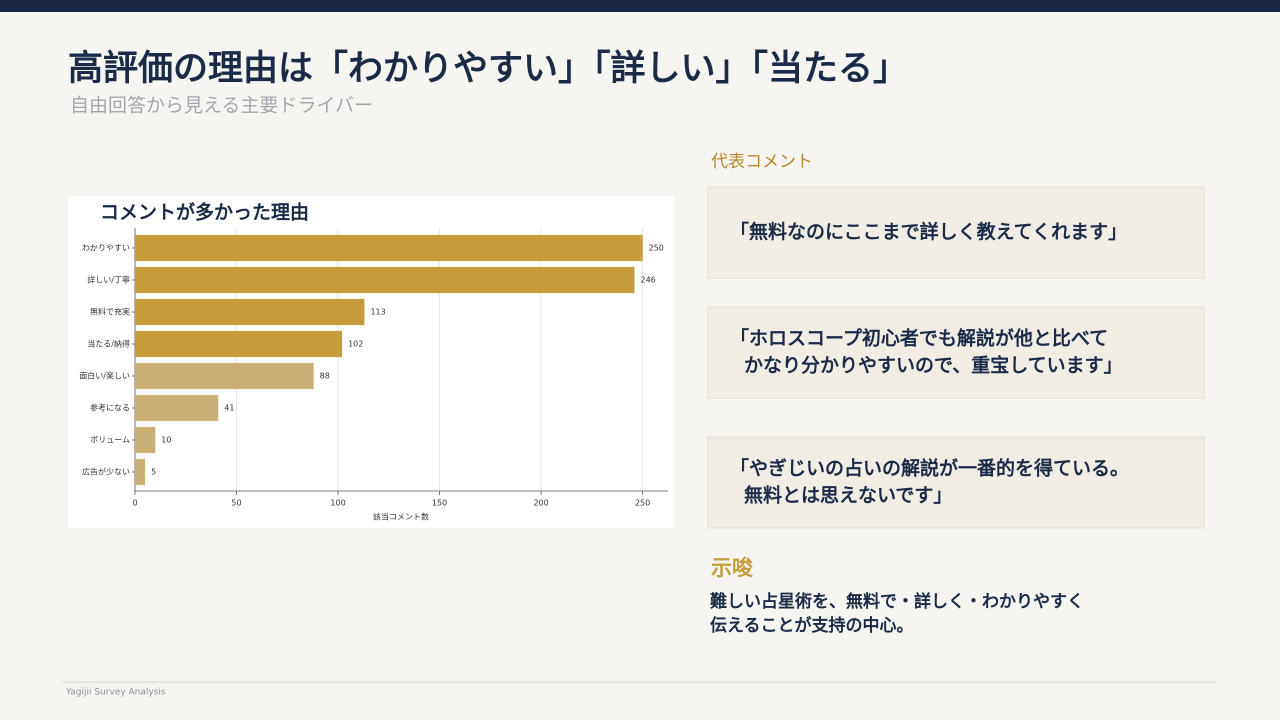 The height and width of the screenshot is (720, 1280). What do you see at coordinates (640, 6) in the screenshot?
I see `top-bar` at bounding box center [640, 6].